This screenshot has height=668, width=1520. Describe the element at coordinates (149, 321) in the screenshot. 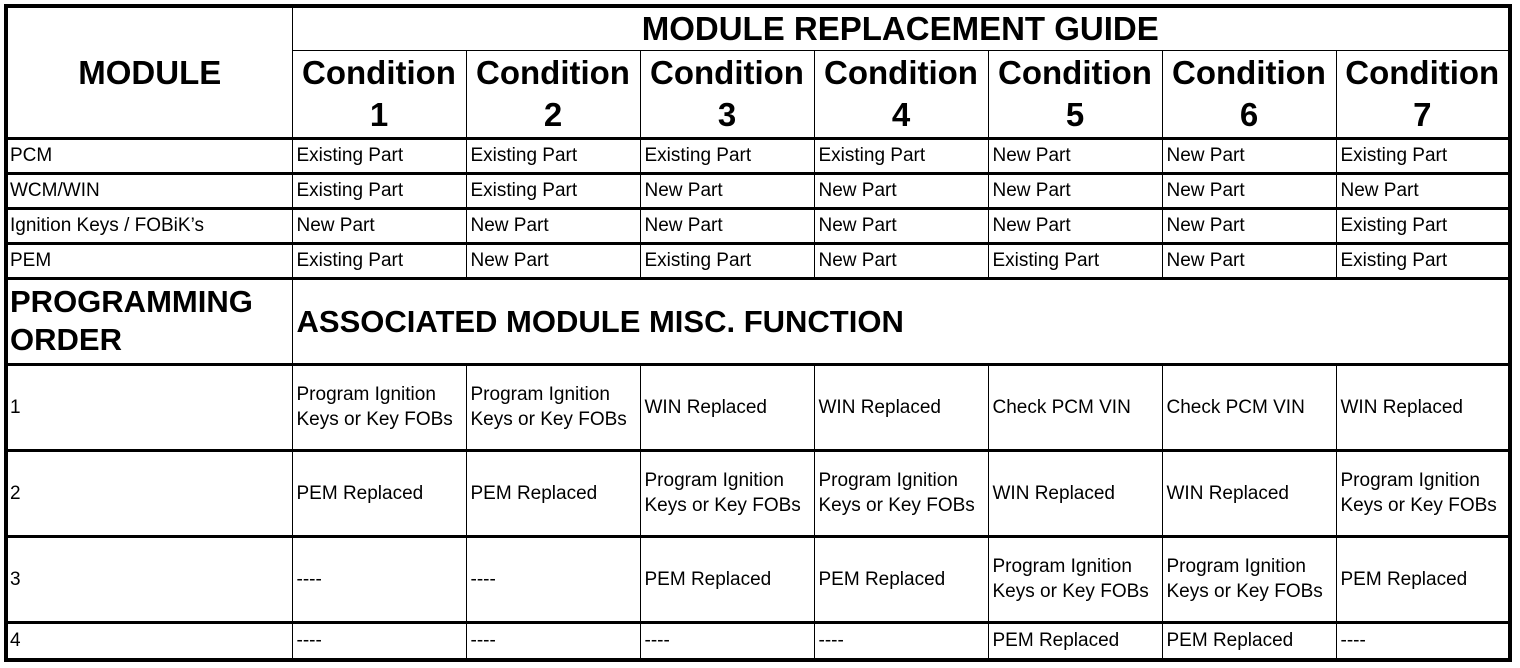

I see `programming-order-header: PROGRAMMING ORDER` at that location.